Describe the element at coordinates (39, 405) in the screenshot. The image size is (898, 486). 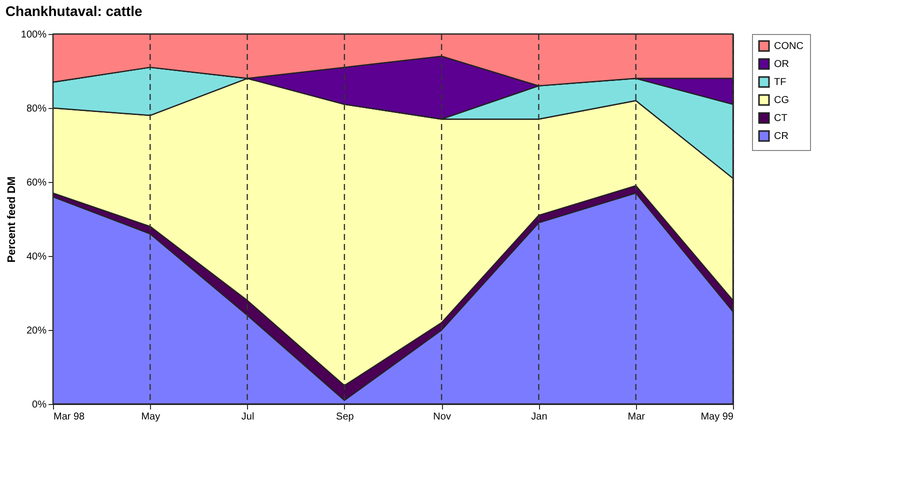
I see `y-tick-label: 0%` at that location.